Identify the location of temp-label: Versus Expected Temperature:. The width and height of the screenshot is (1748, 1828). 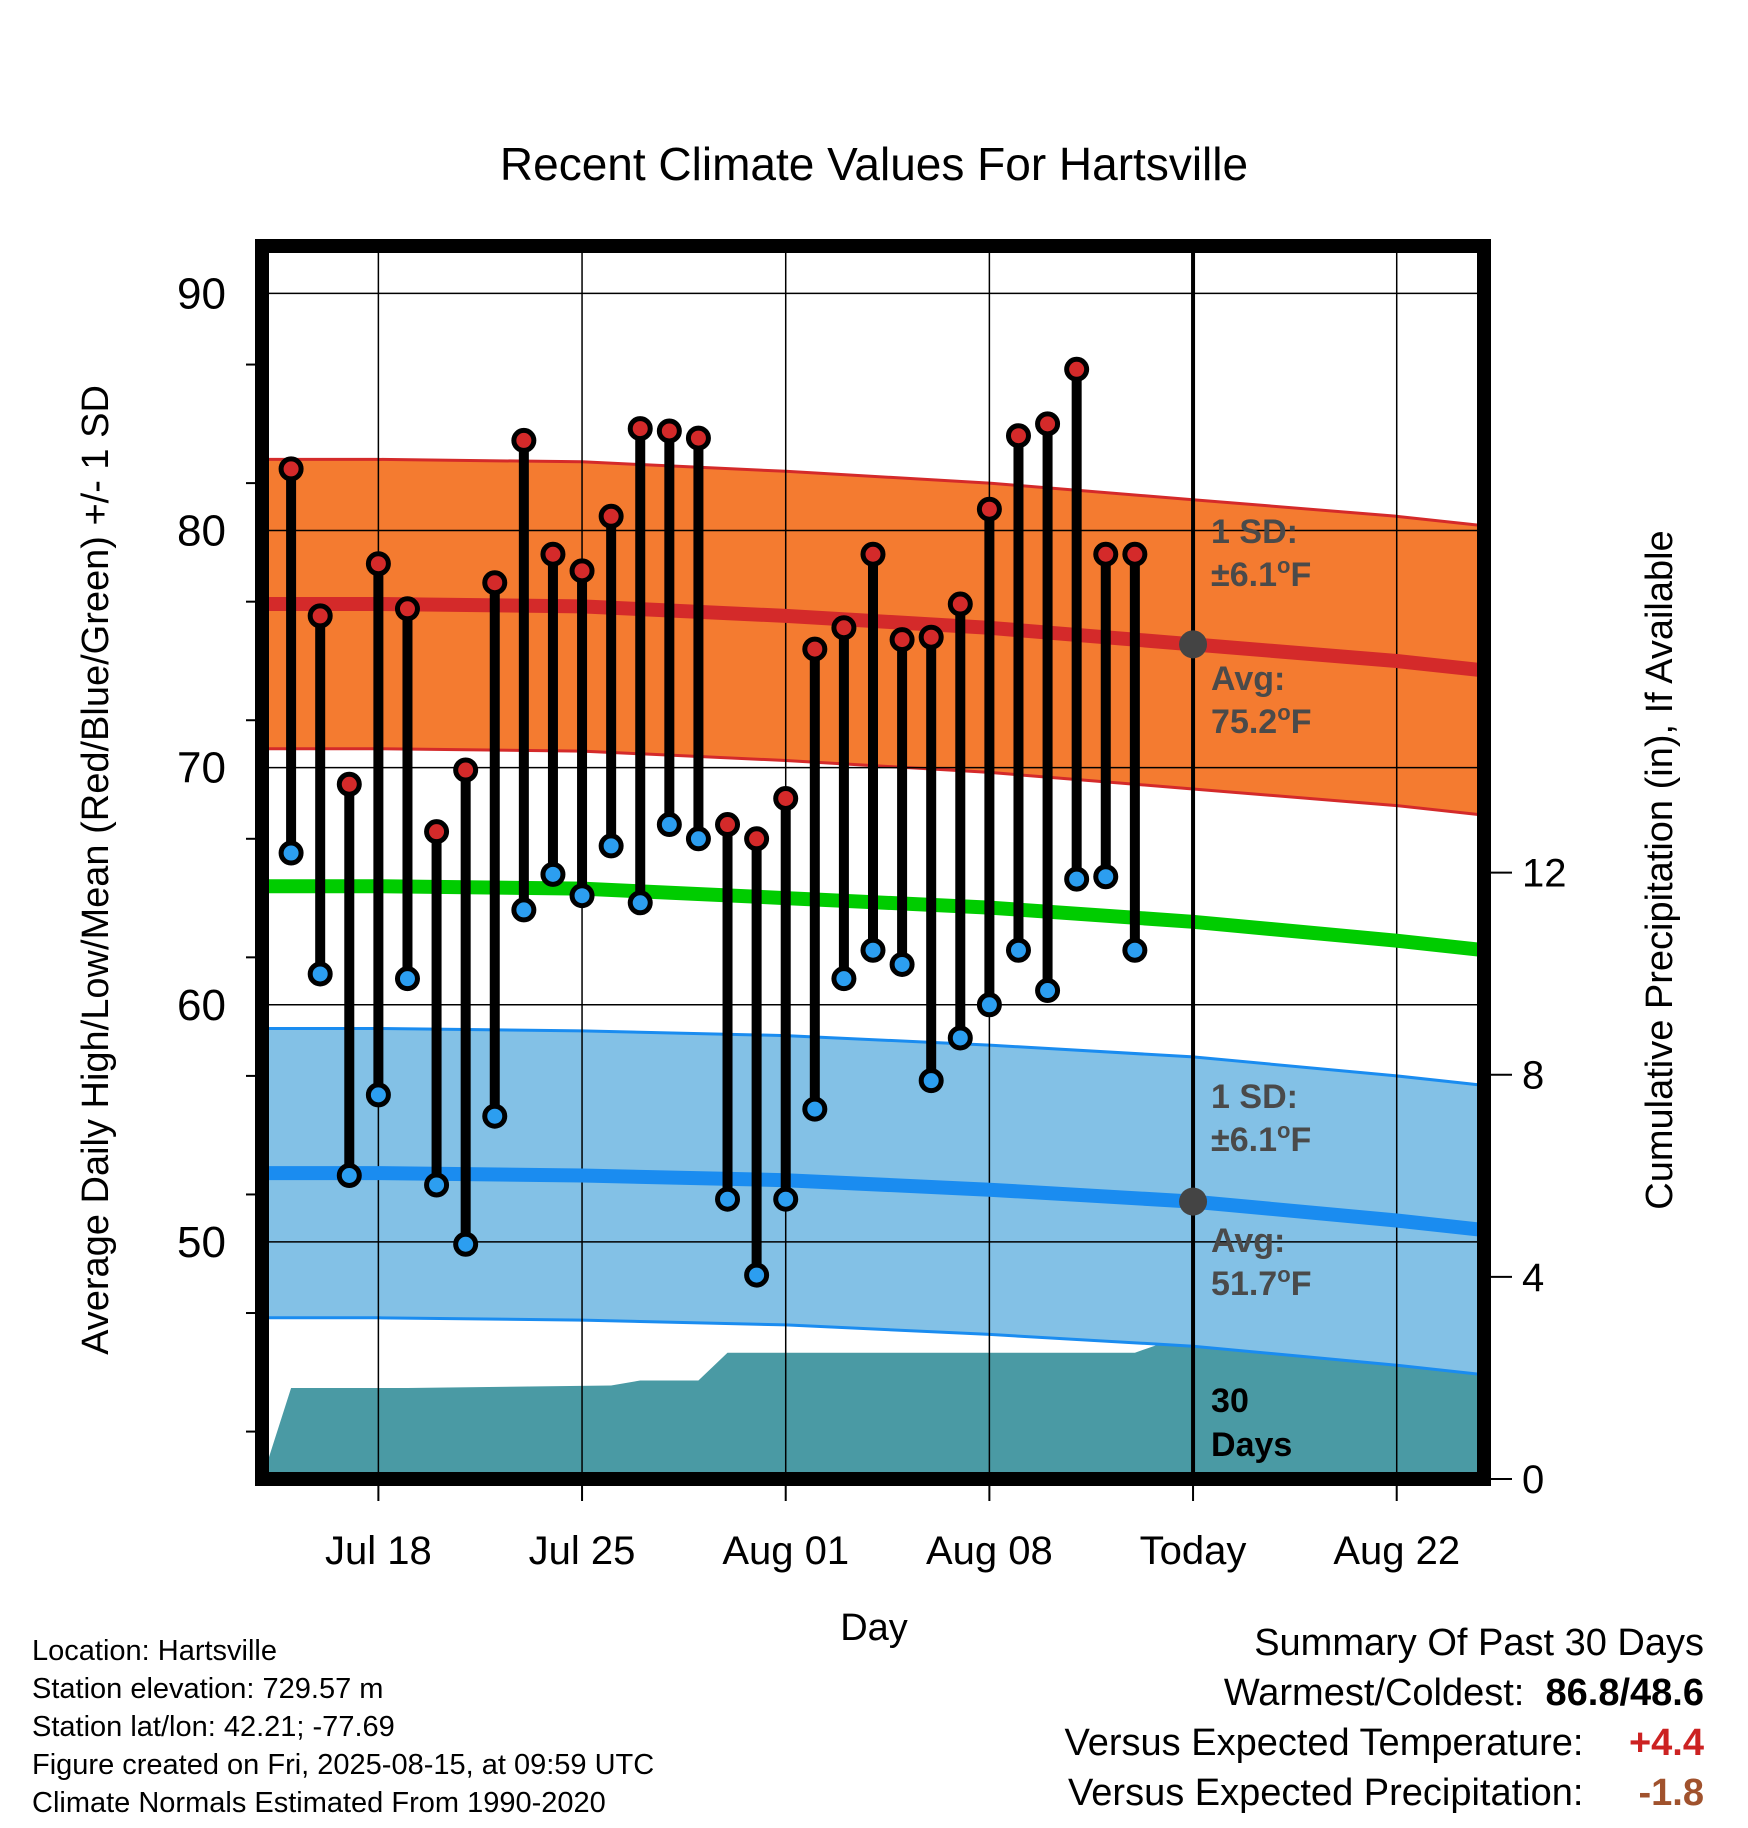
(1324, 1743).